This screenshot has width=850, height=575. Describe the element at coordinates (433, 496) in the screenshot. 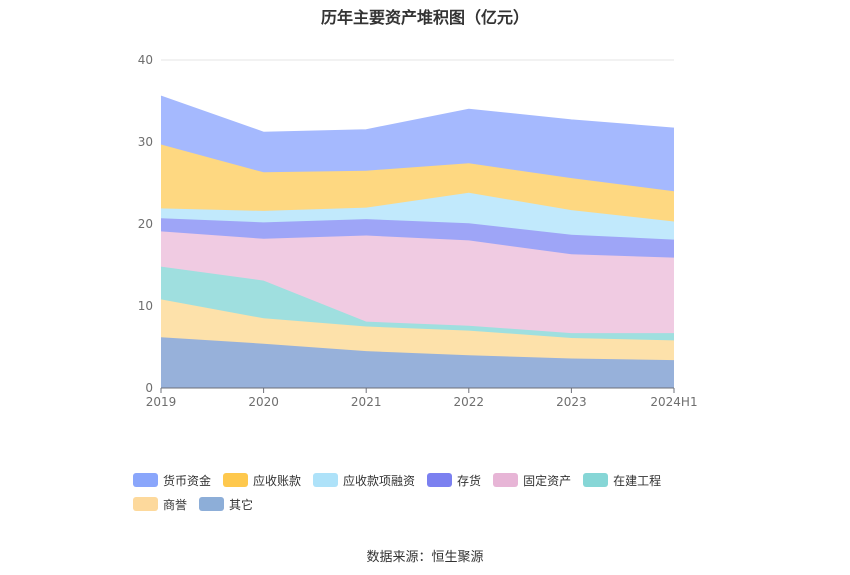

I see `legend: 货币资金 应收账款 应收款项融资 存货 固定资产 在建工程商誉 其它` at that location.